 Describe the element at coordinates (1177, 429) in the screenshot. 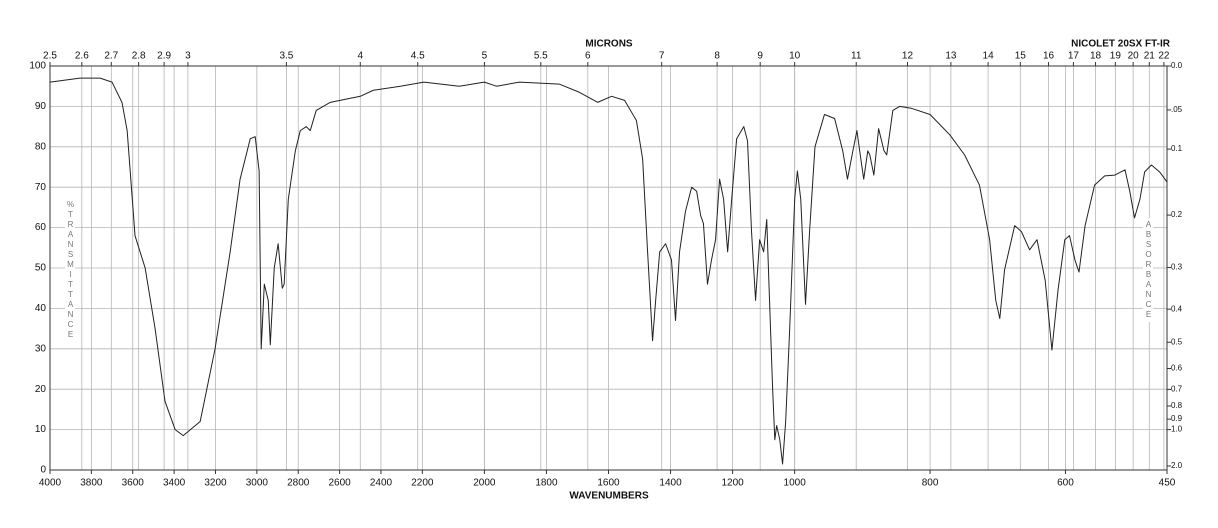

I see `y2-tick-label: 1.0` at that location.